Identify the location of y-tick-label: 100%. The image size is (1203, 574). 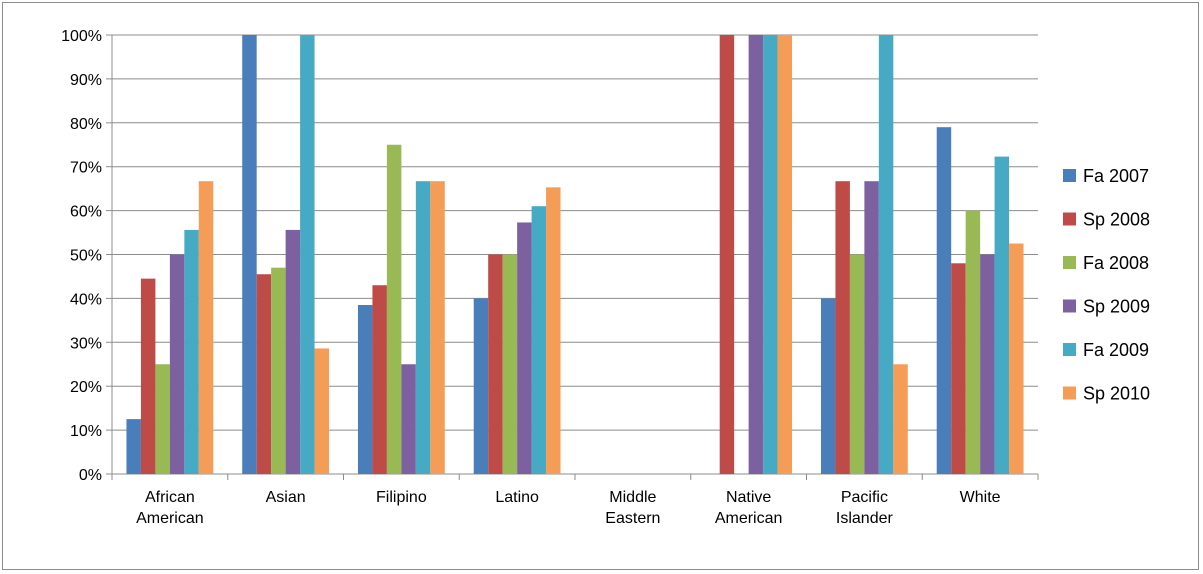
(81, 36).